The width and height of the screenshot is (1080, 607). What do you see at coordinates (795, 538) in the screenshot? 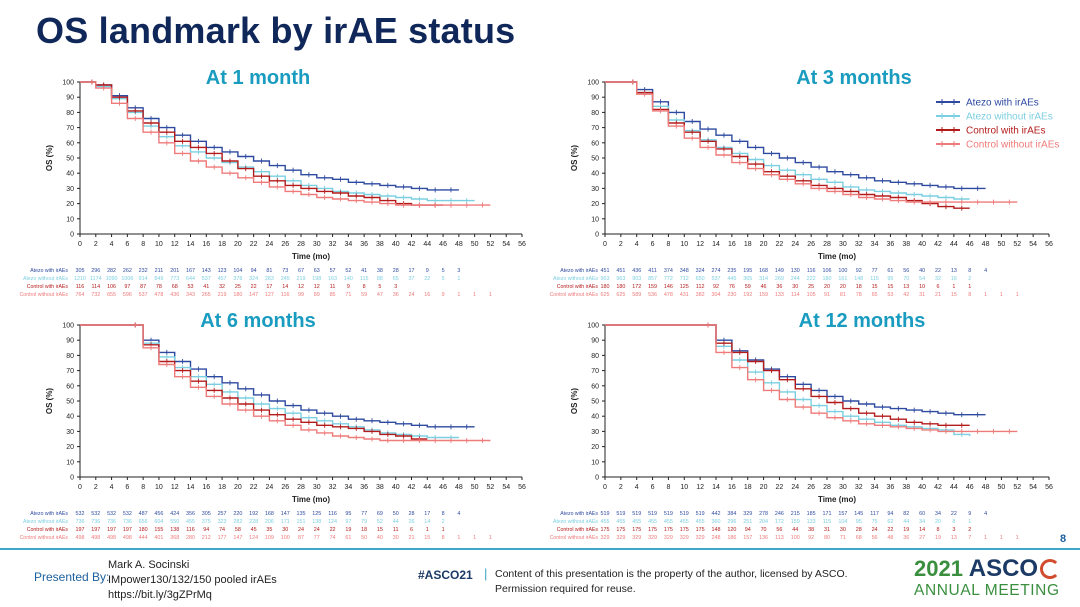
I see `at-risk-value: 100` at bounding box center [795, 538].